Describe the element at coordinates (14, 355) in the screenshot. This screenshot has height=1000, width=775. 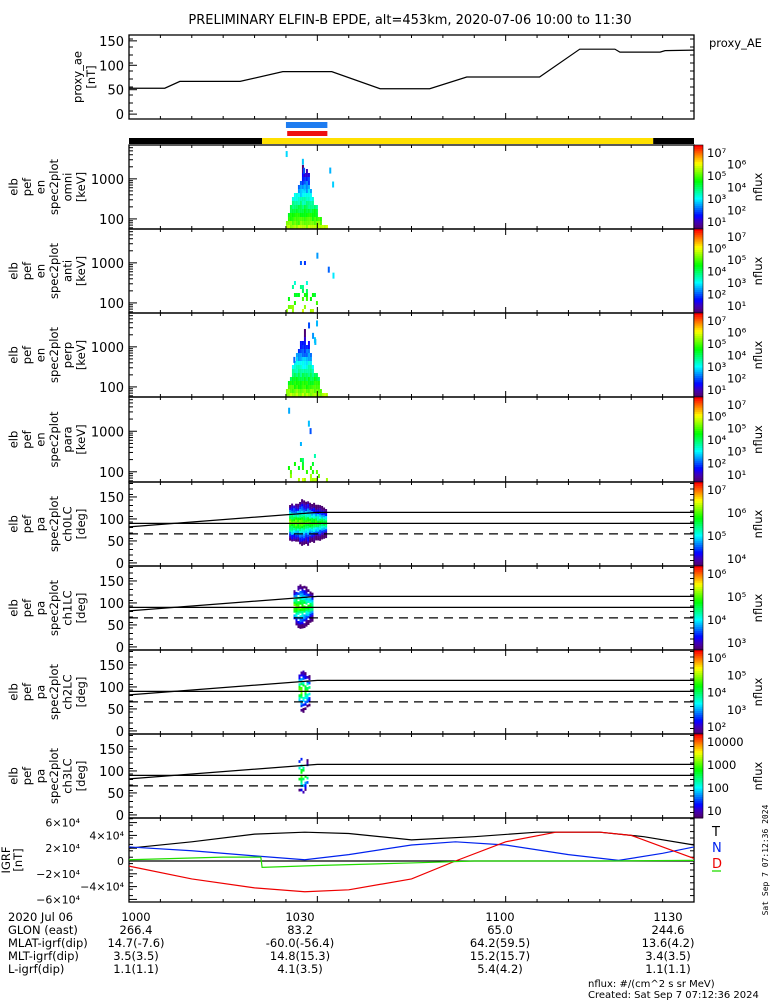
I see `axis-label-line: elb` at that location.